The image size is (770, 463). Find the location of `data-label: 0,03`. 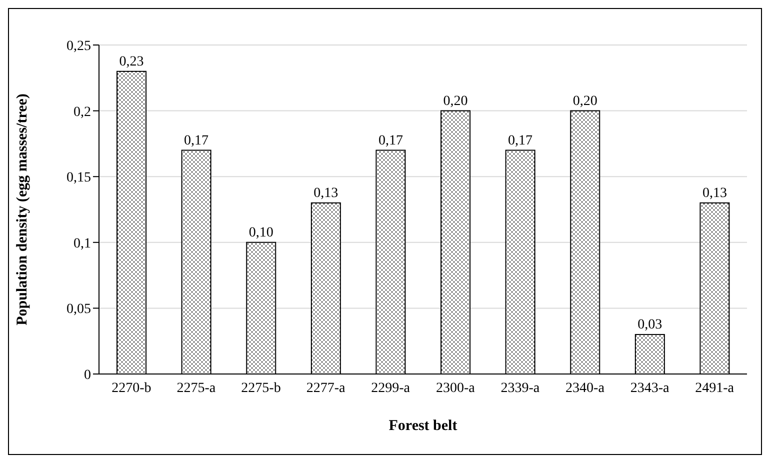

data-label: 0,03 is located at coordinates (650, 325).